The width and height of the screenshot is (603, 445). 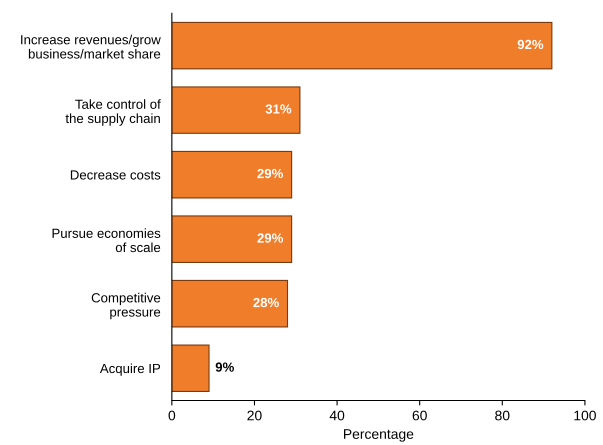 What do you see at coordinates (106, 240) in the screenshot?
I see `y-tick-label: Pursue economies of scale` at bounding box center [106, 240].